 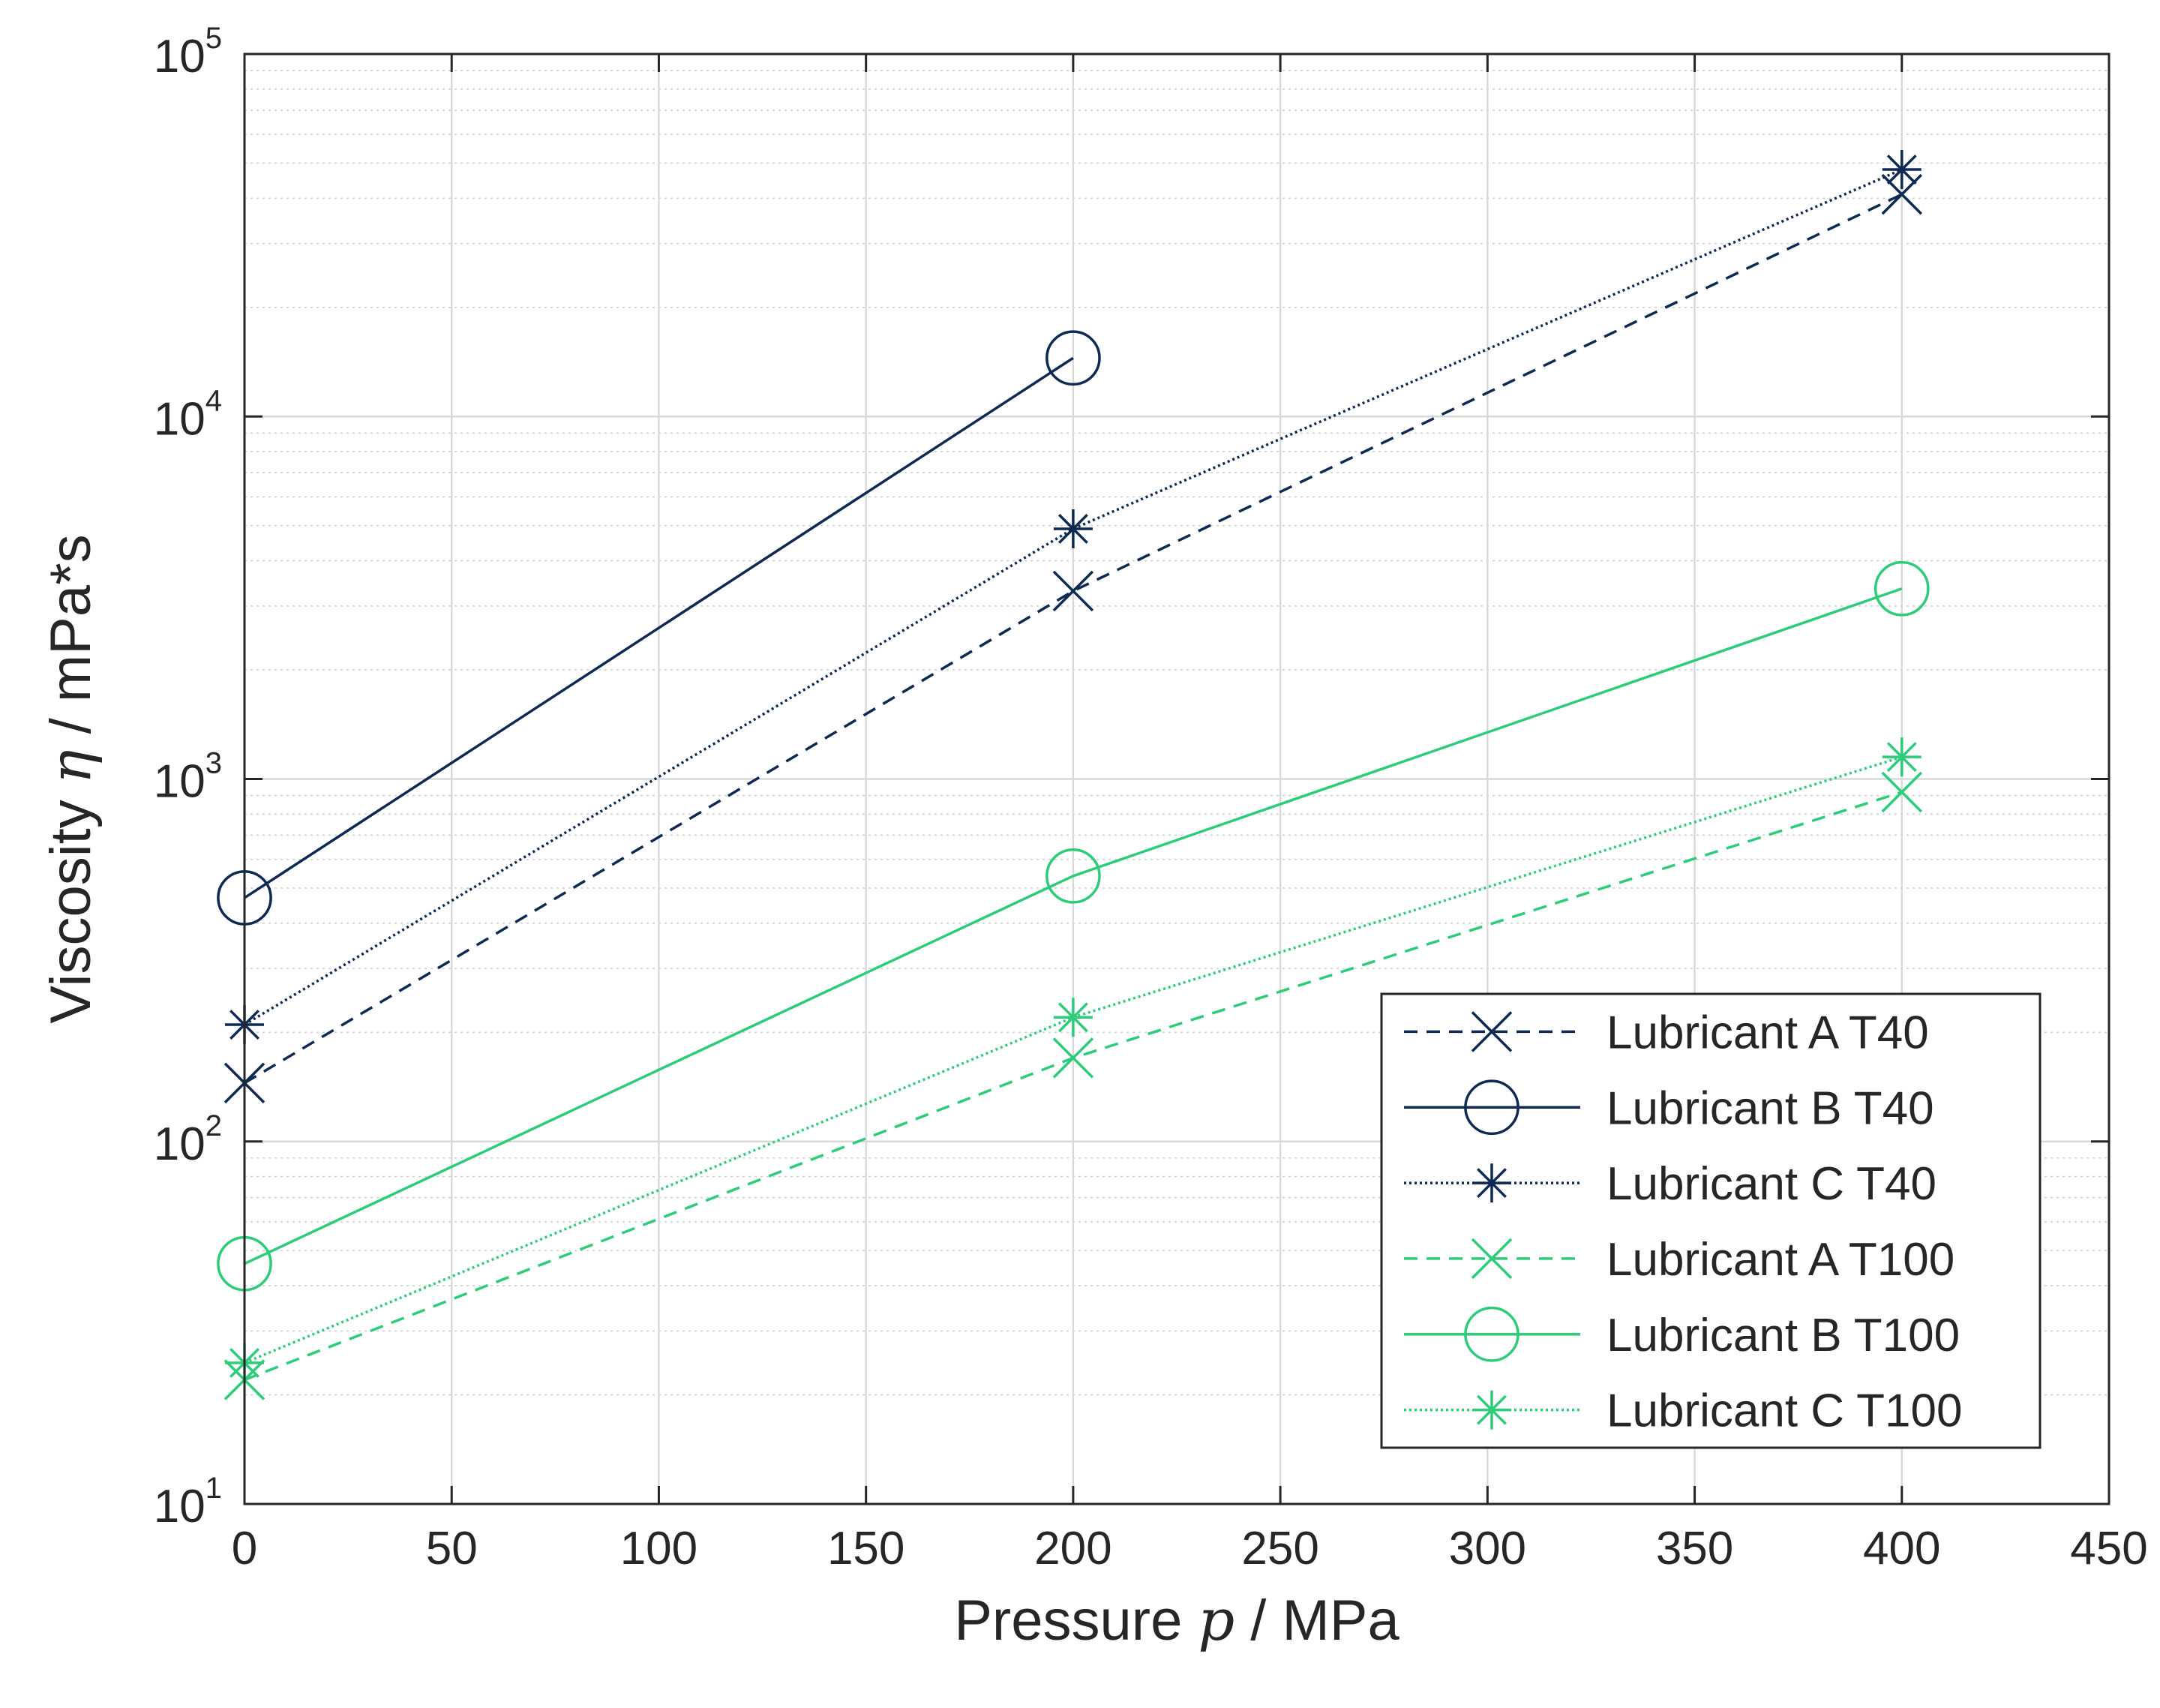 I want to click on x-axis-label: Pressure p / MPa, so click(x=1177, y=1619).